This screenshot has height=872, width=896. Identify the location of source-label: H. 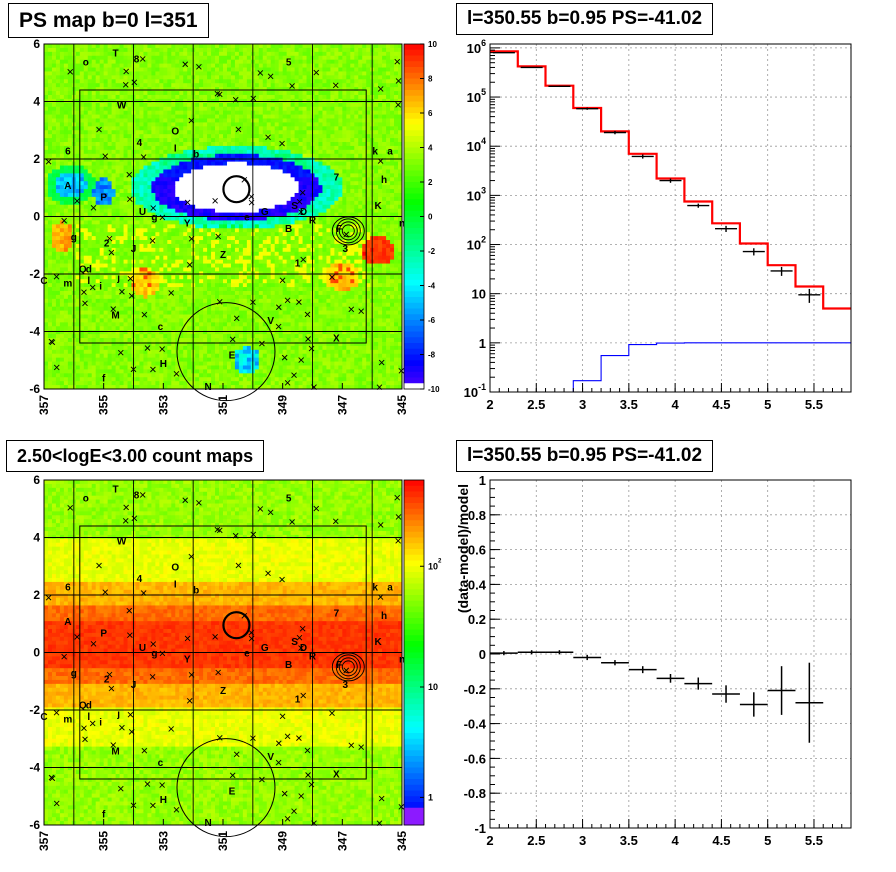
(163, 800).